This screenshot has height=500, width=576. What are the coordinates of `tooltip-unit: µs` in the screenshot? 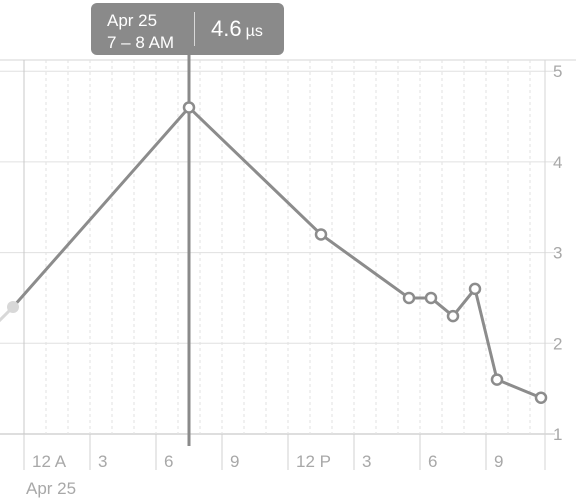 It's located at (254, 31).